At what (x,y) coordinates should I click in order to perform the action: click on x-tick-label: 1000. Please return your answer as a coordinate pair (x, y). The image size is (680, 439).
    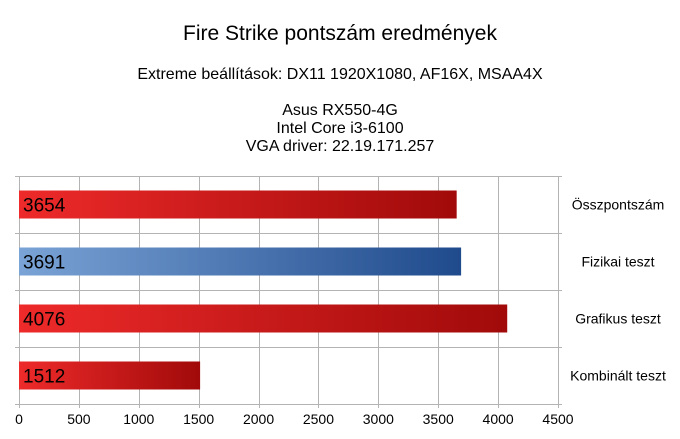
    Looking at the image, I should click on (138, 419).